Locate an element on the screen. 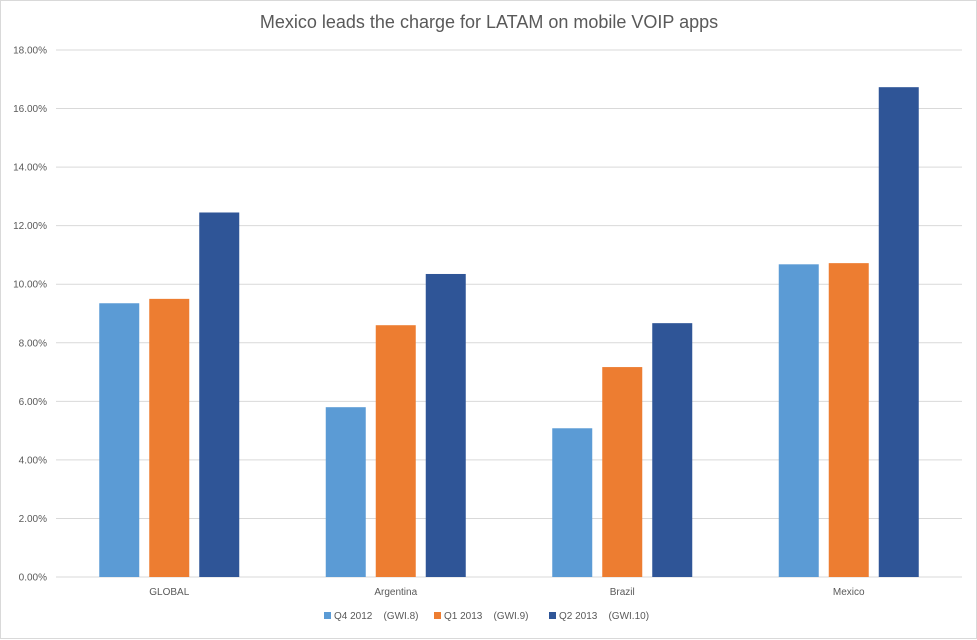  legend-label: Q1 2013 (GWI.9) is located at coordinates (486, 616).